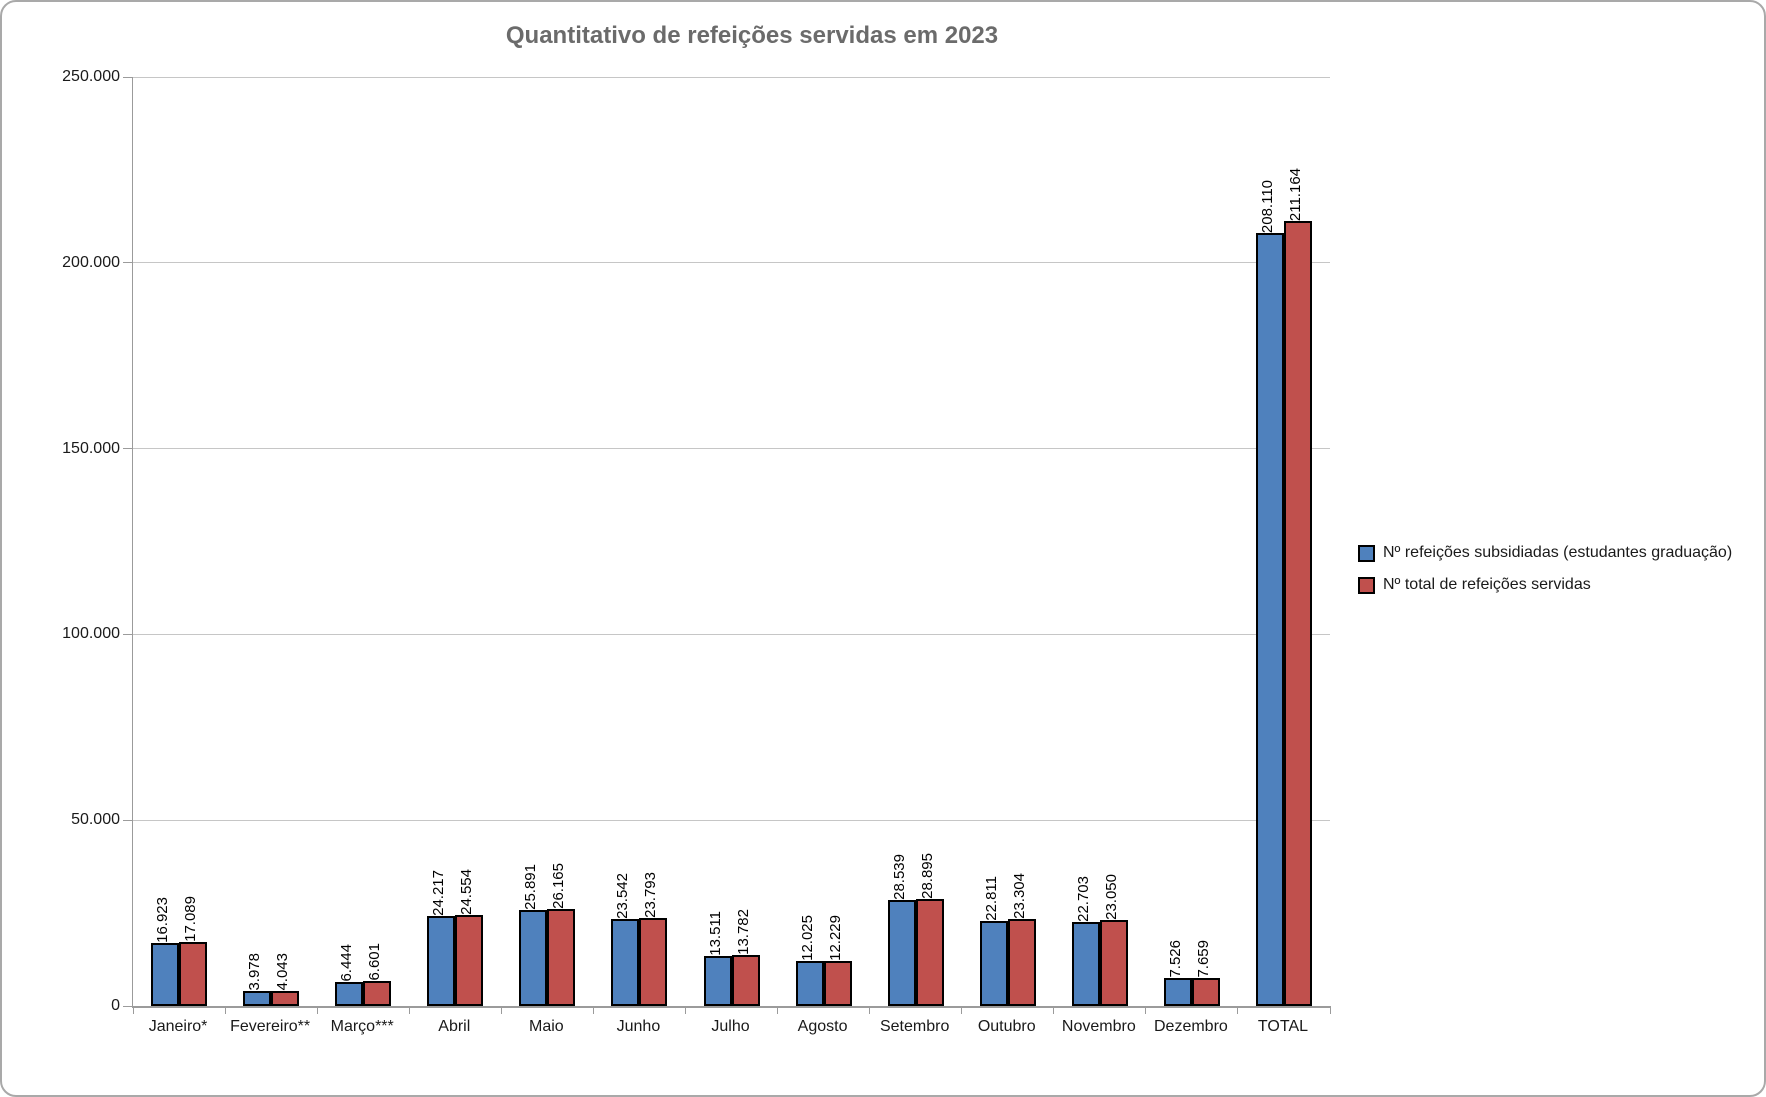 This screenshot has width=1766, height=1097. What do you see at coordinates (559, 886) in the screenshot?
I see `bar-value-label: 26.165` at bounding box center [559, 886].